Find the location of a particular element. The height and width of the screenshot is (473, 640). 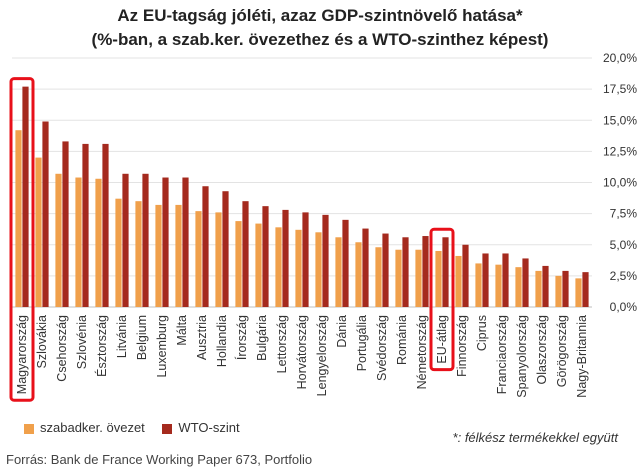

x-tick-label: Írország is located at coordinates (241, 337).